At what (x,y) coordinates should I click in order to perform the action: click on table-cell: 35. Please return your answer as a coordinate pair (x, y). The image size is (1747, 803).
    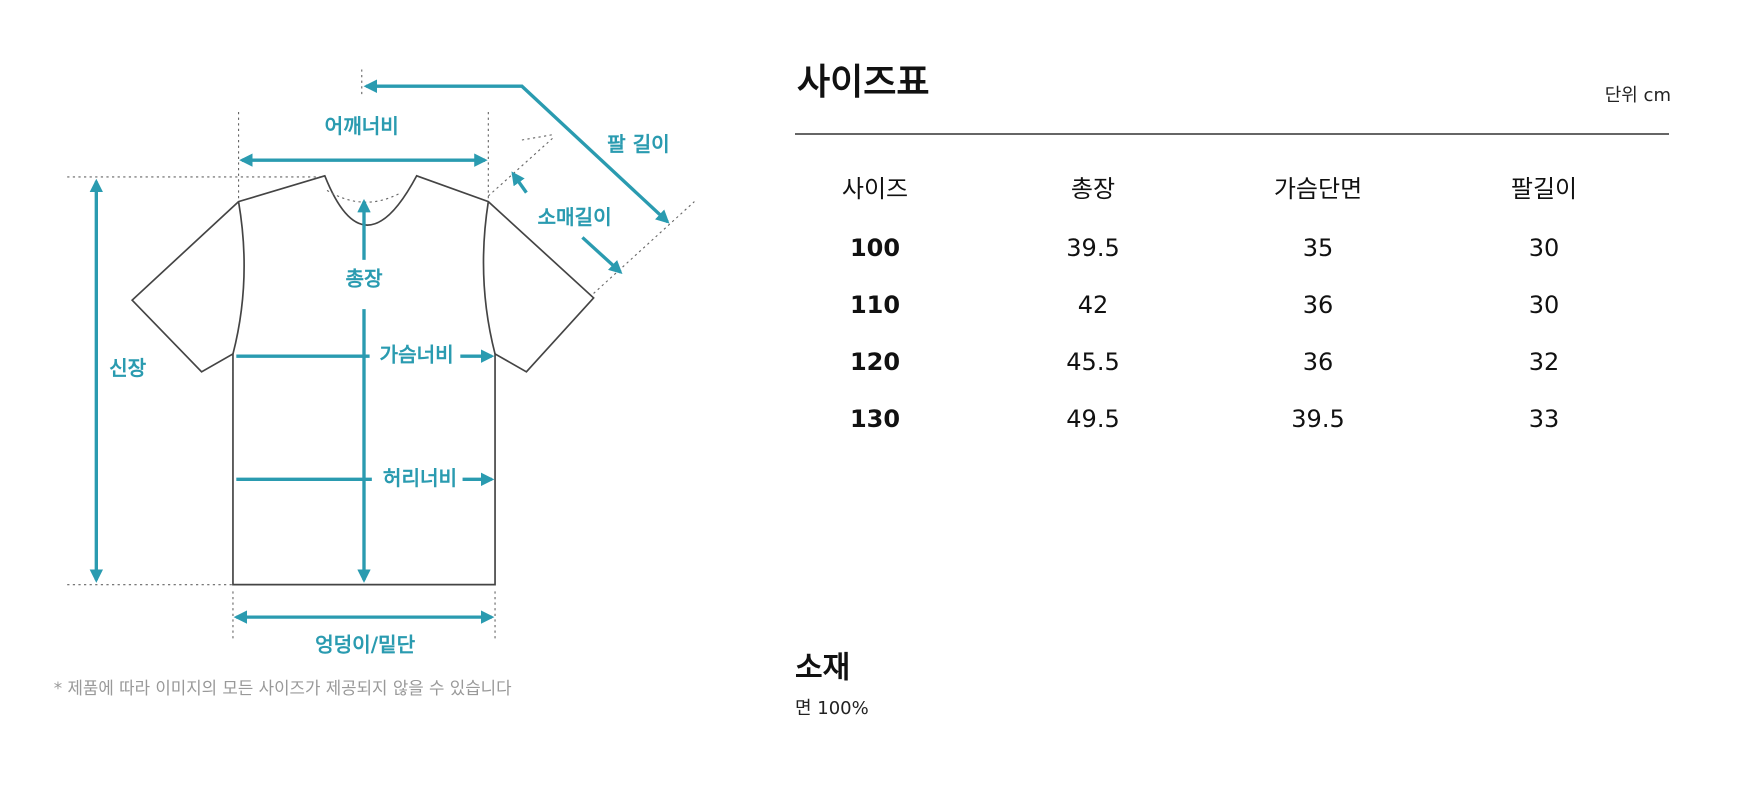
    Looking at the image, I should click on (1318, 248).